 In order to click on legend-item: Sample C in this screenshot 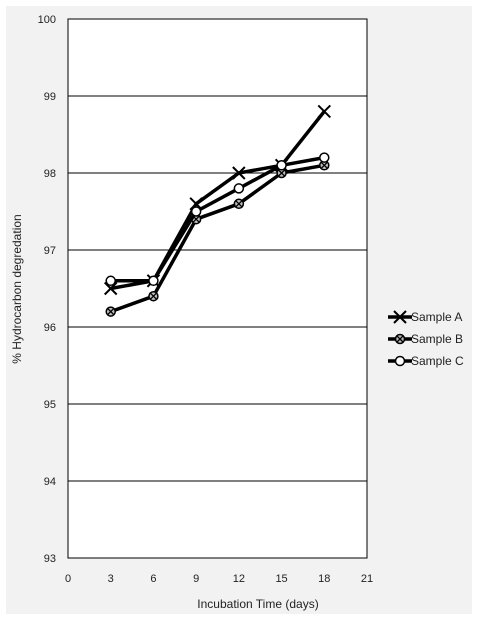, I will do `click(426, 361)`.